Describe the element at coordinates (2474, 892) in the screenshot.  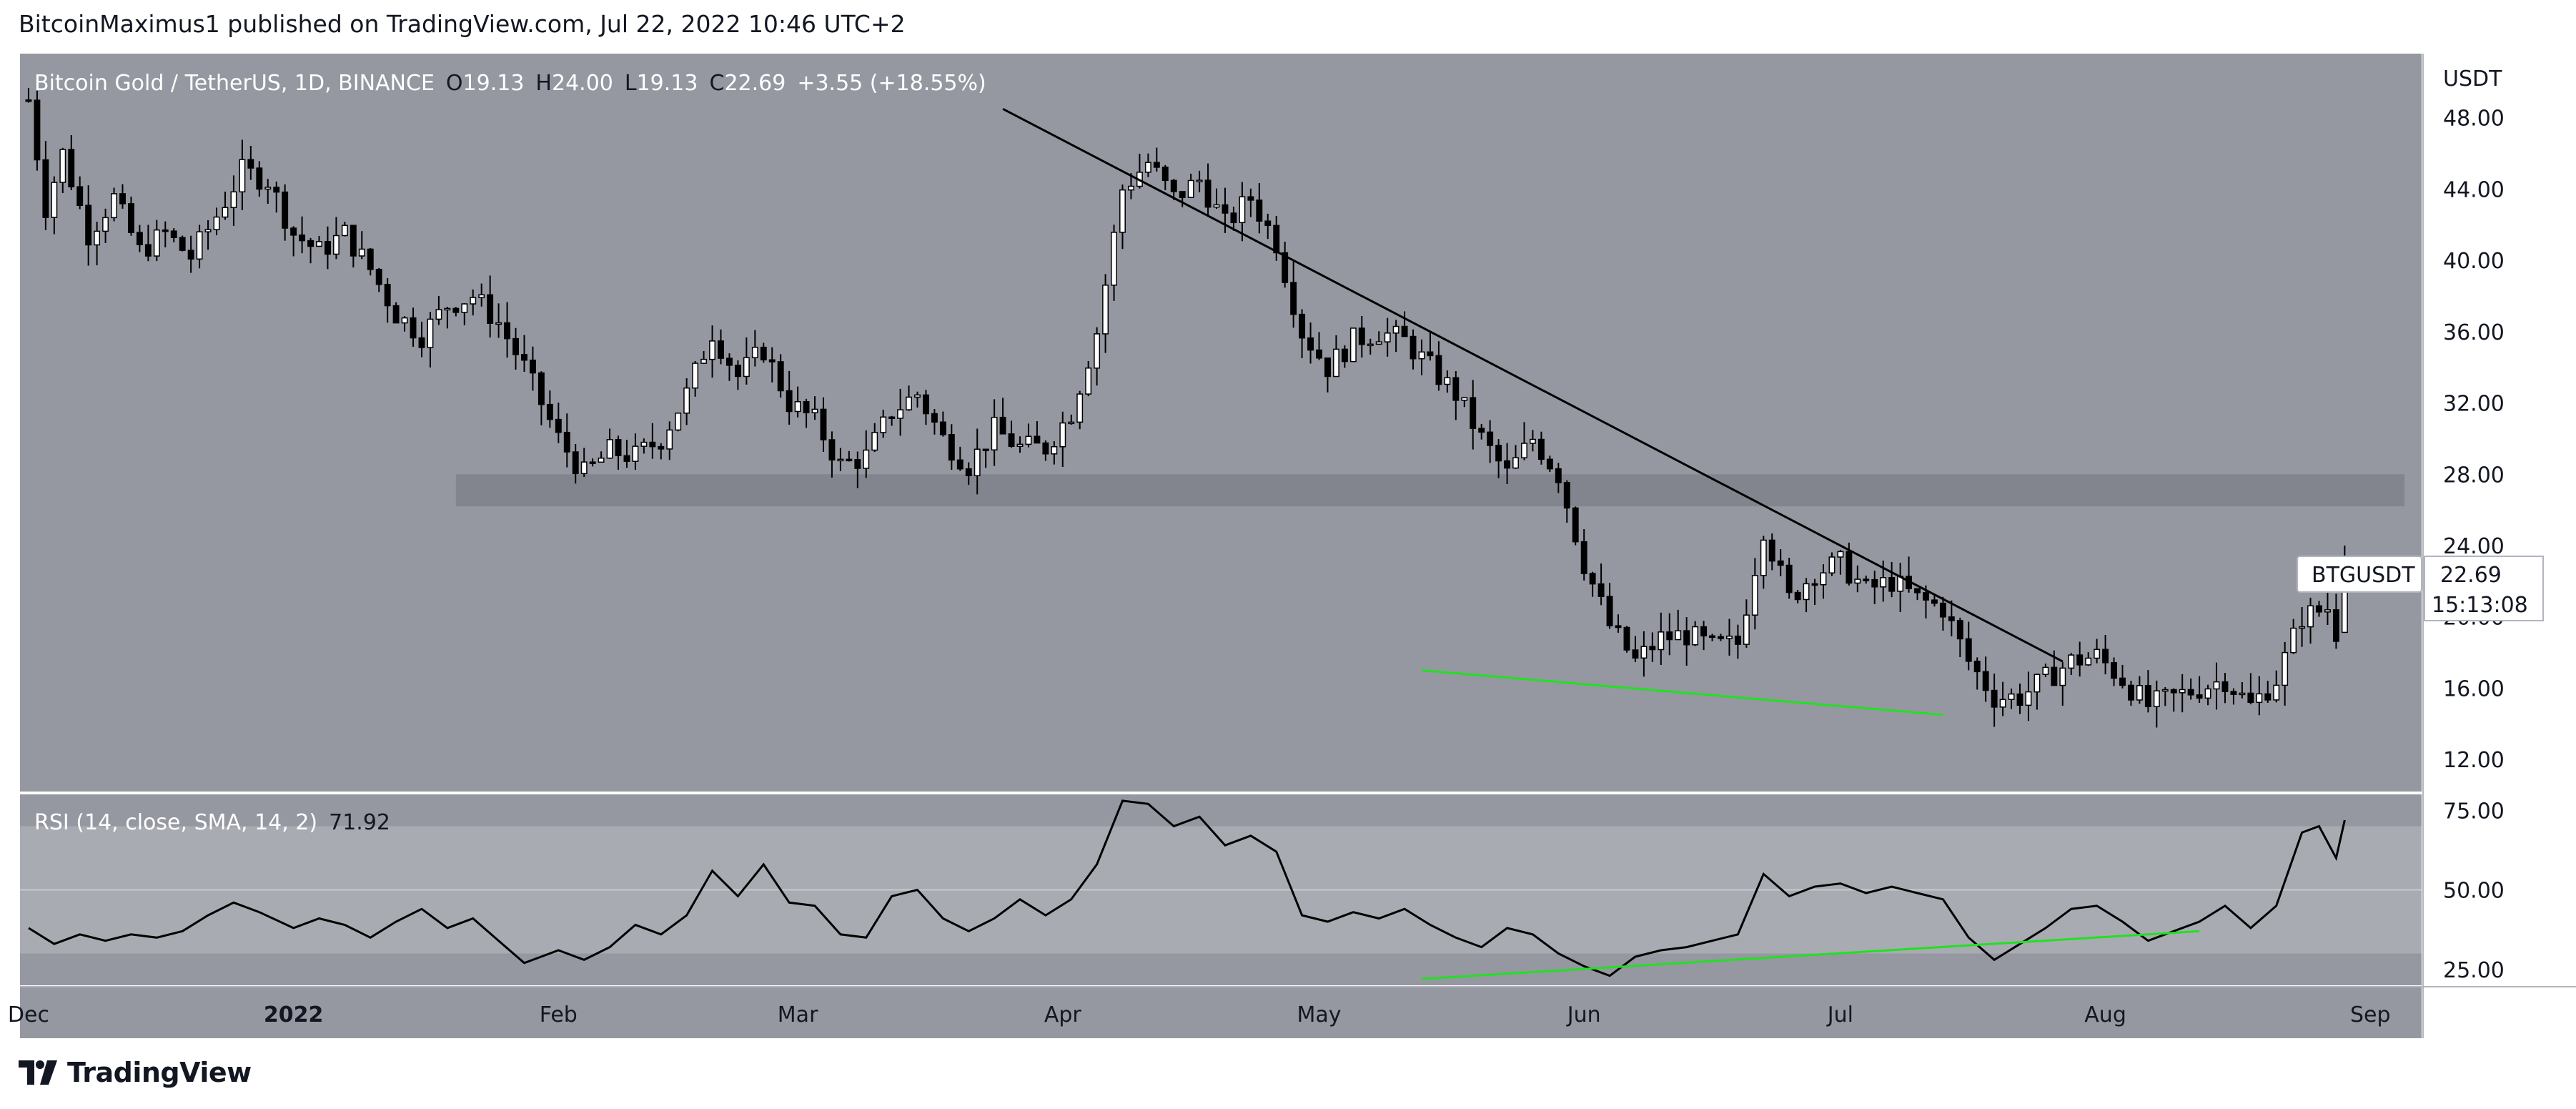
I see `rsi-tick-label: 50.00` at that location.